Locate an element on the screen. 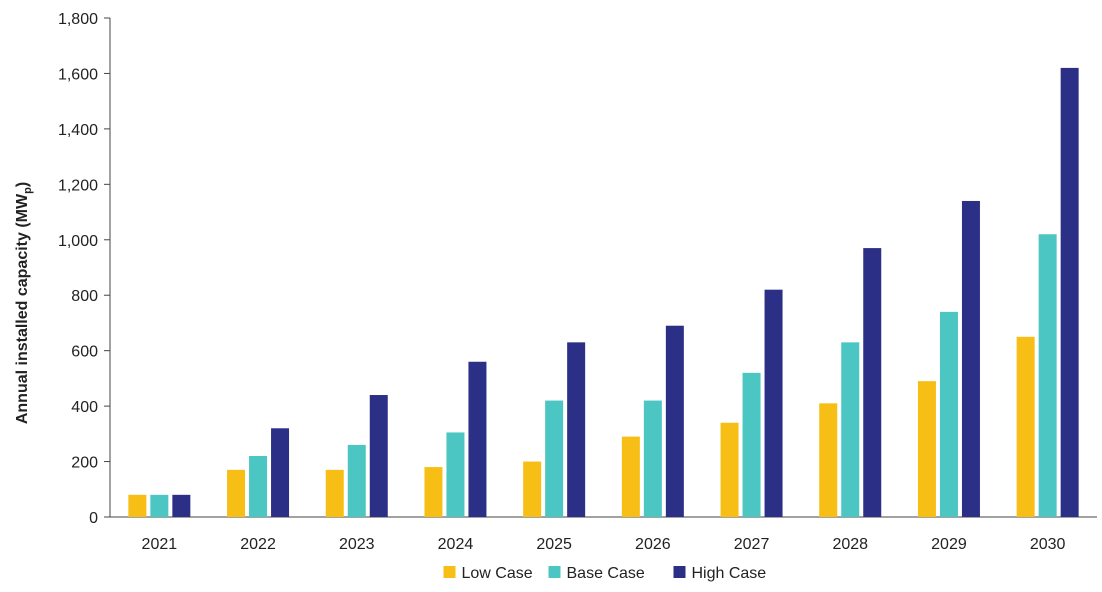 This screenshot has width=1102, height=592. bar-base-case-2021 is located at coordinates (159, 505).